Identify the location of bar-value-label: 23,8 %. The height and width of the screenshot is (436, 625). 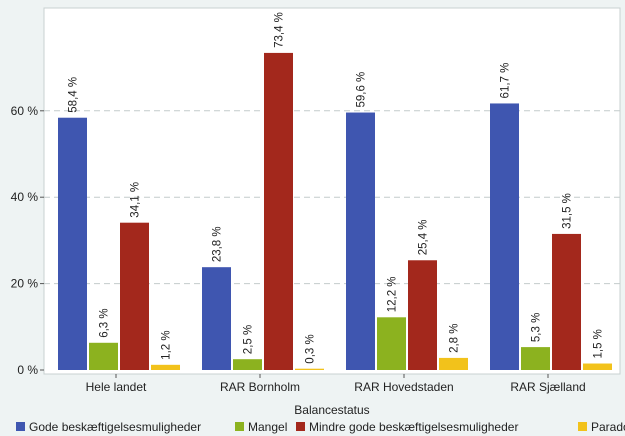
(218, 244).